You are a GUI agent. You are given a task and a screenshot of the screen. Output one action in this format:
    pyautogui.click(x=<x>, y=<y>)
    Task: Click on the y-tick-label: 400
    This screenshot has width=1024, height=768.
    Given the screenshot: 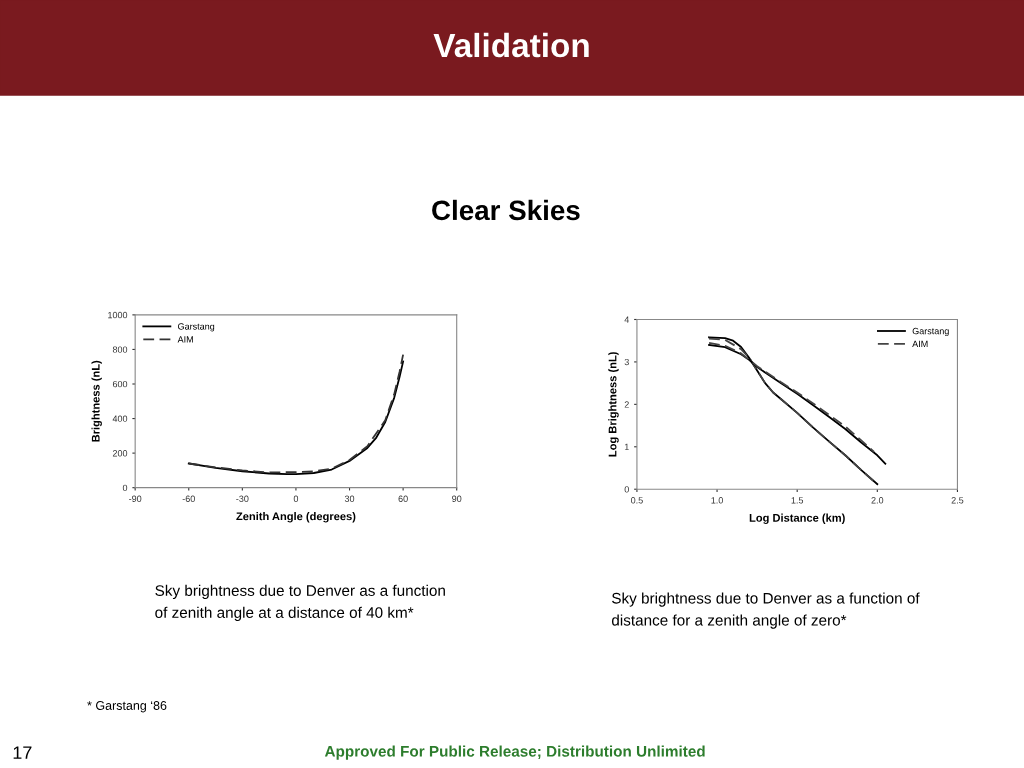 What is the action you would take?
    pyautogui.click(x=120, y=418)
    